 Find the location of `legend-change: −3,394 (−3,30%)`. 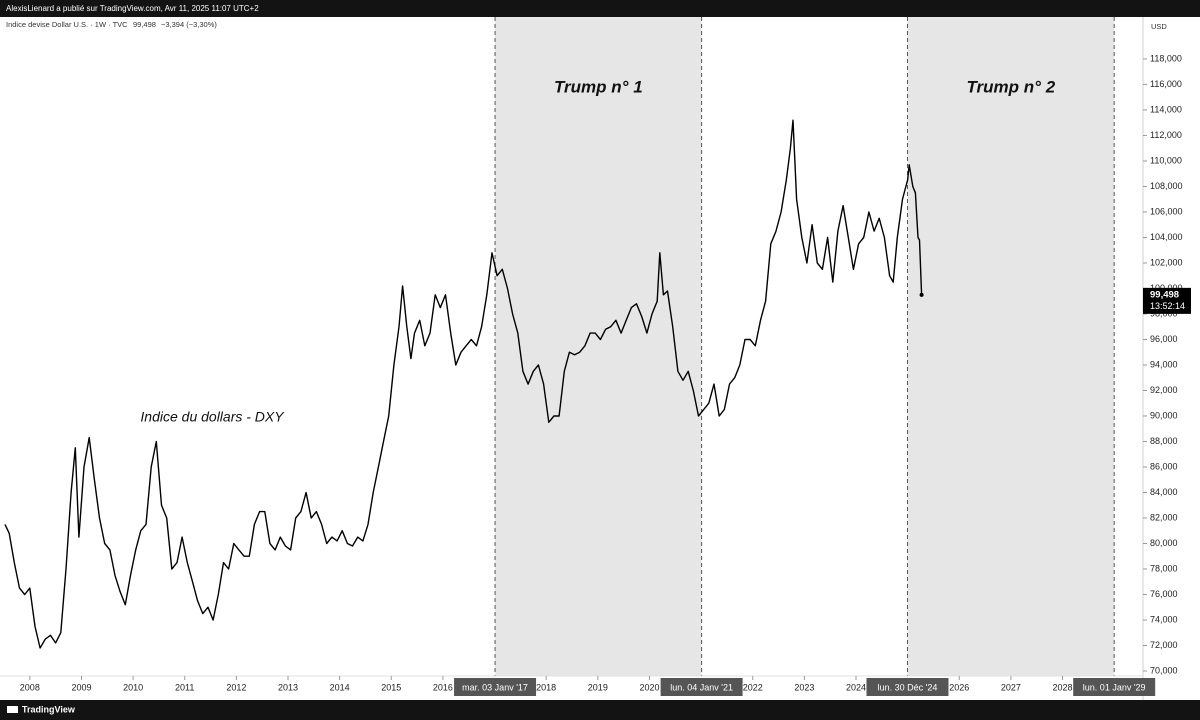

legend-change: −3,394 (−3,30%) is located at coordinates (189, 24).